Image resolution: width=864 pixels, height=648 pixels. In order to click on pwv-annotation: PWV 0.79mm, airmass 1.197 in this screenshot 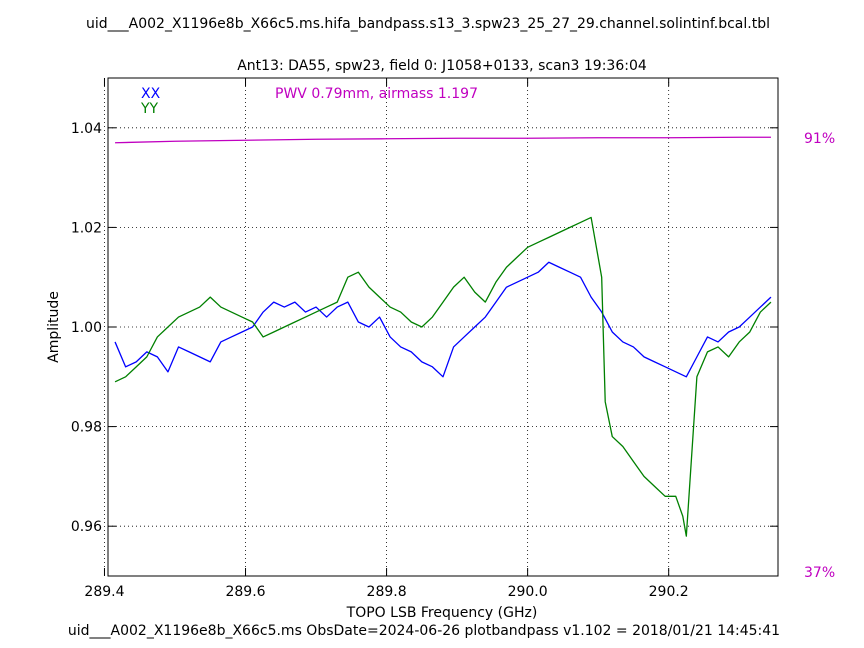, I will do `click(376, 94)`.